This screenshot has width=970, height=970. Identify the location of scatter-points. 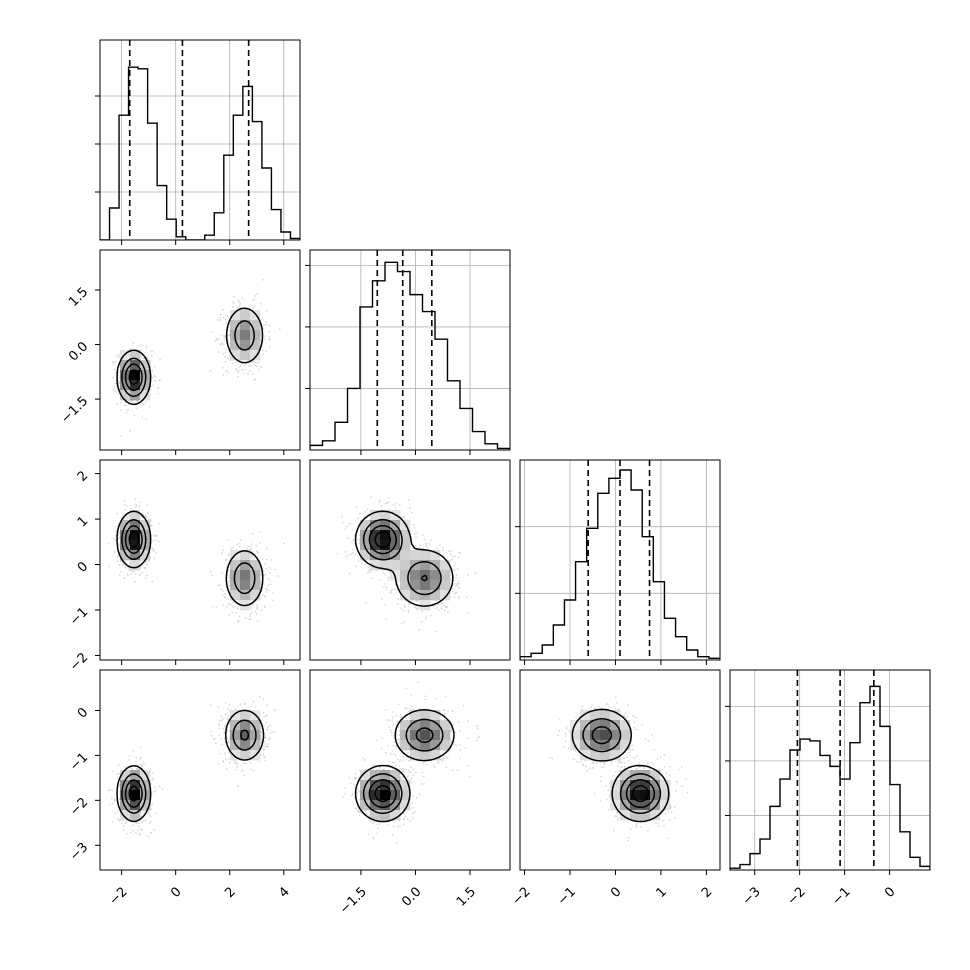
(411, 762).